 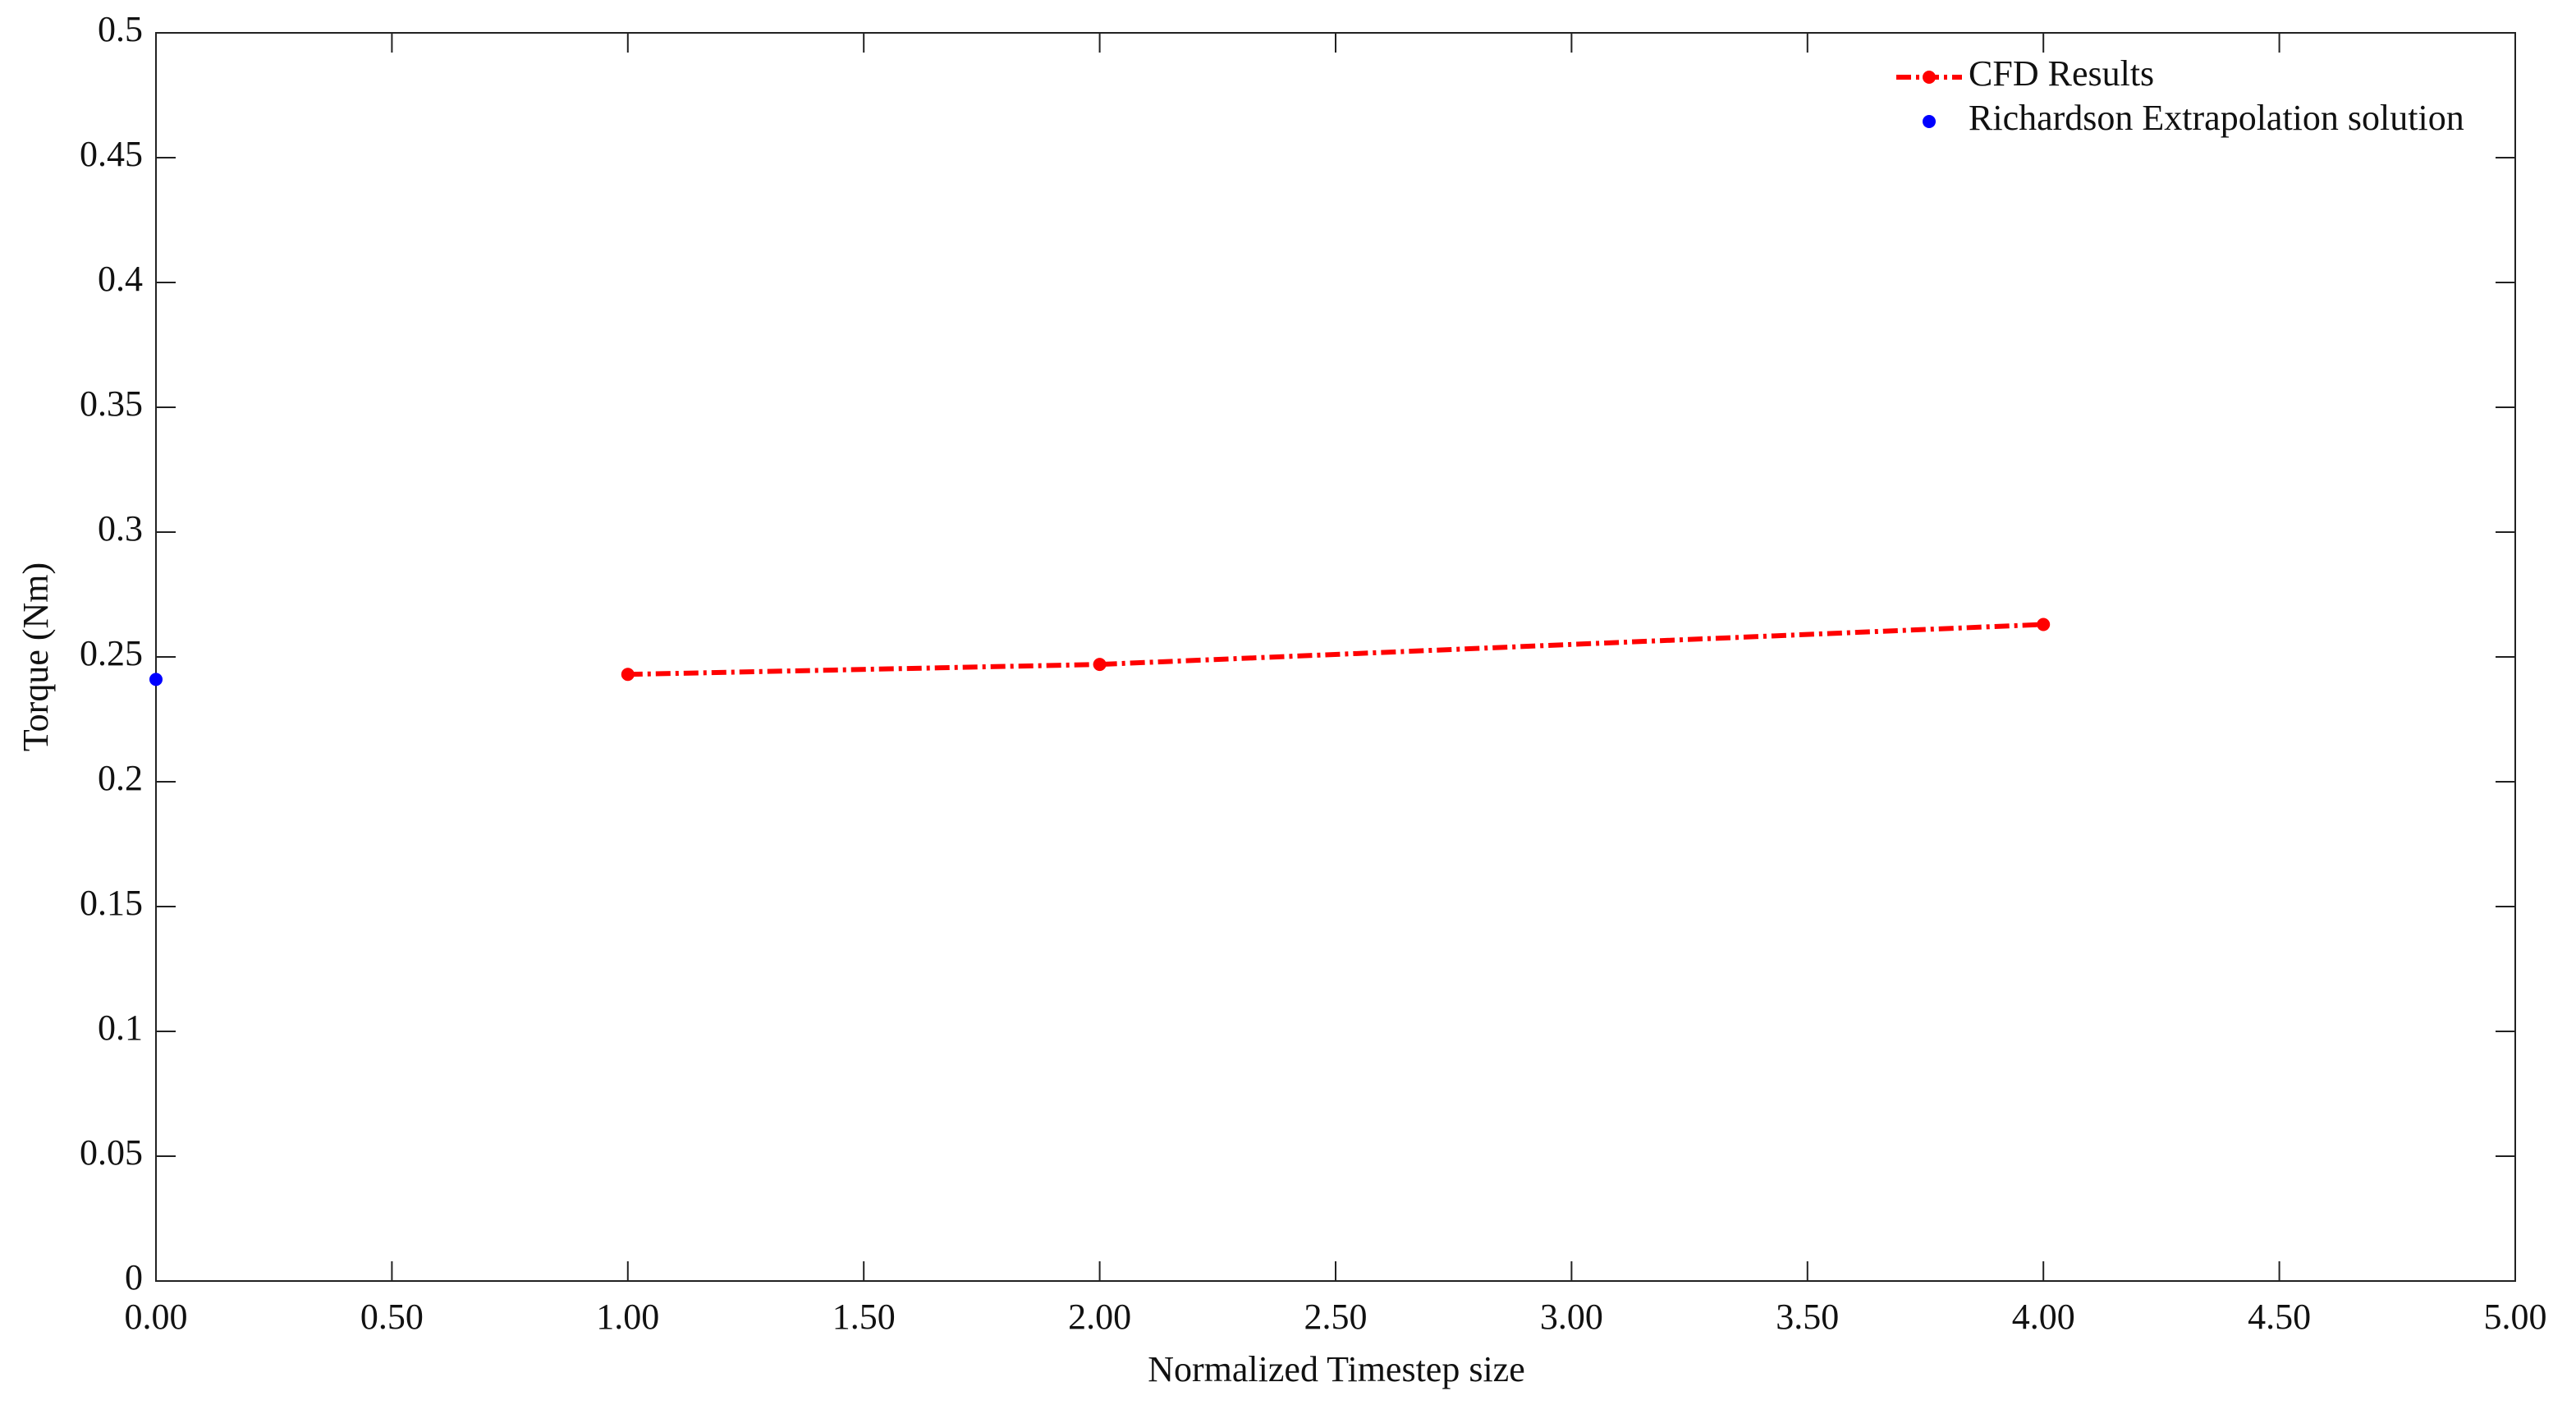 What do you see at coordinates (2061, 73) in the screenshot?
I see `legend-label: CFD Results` at bounding box center [2061, 73].